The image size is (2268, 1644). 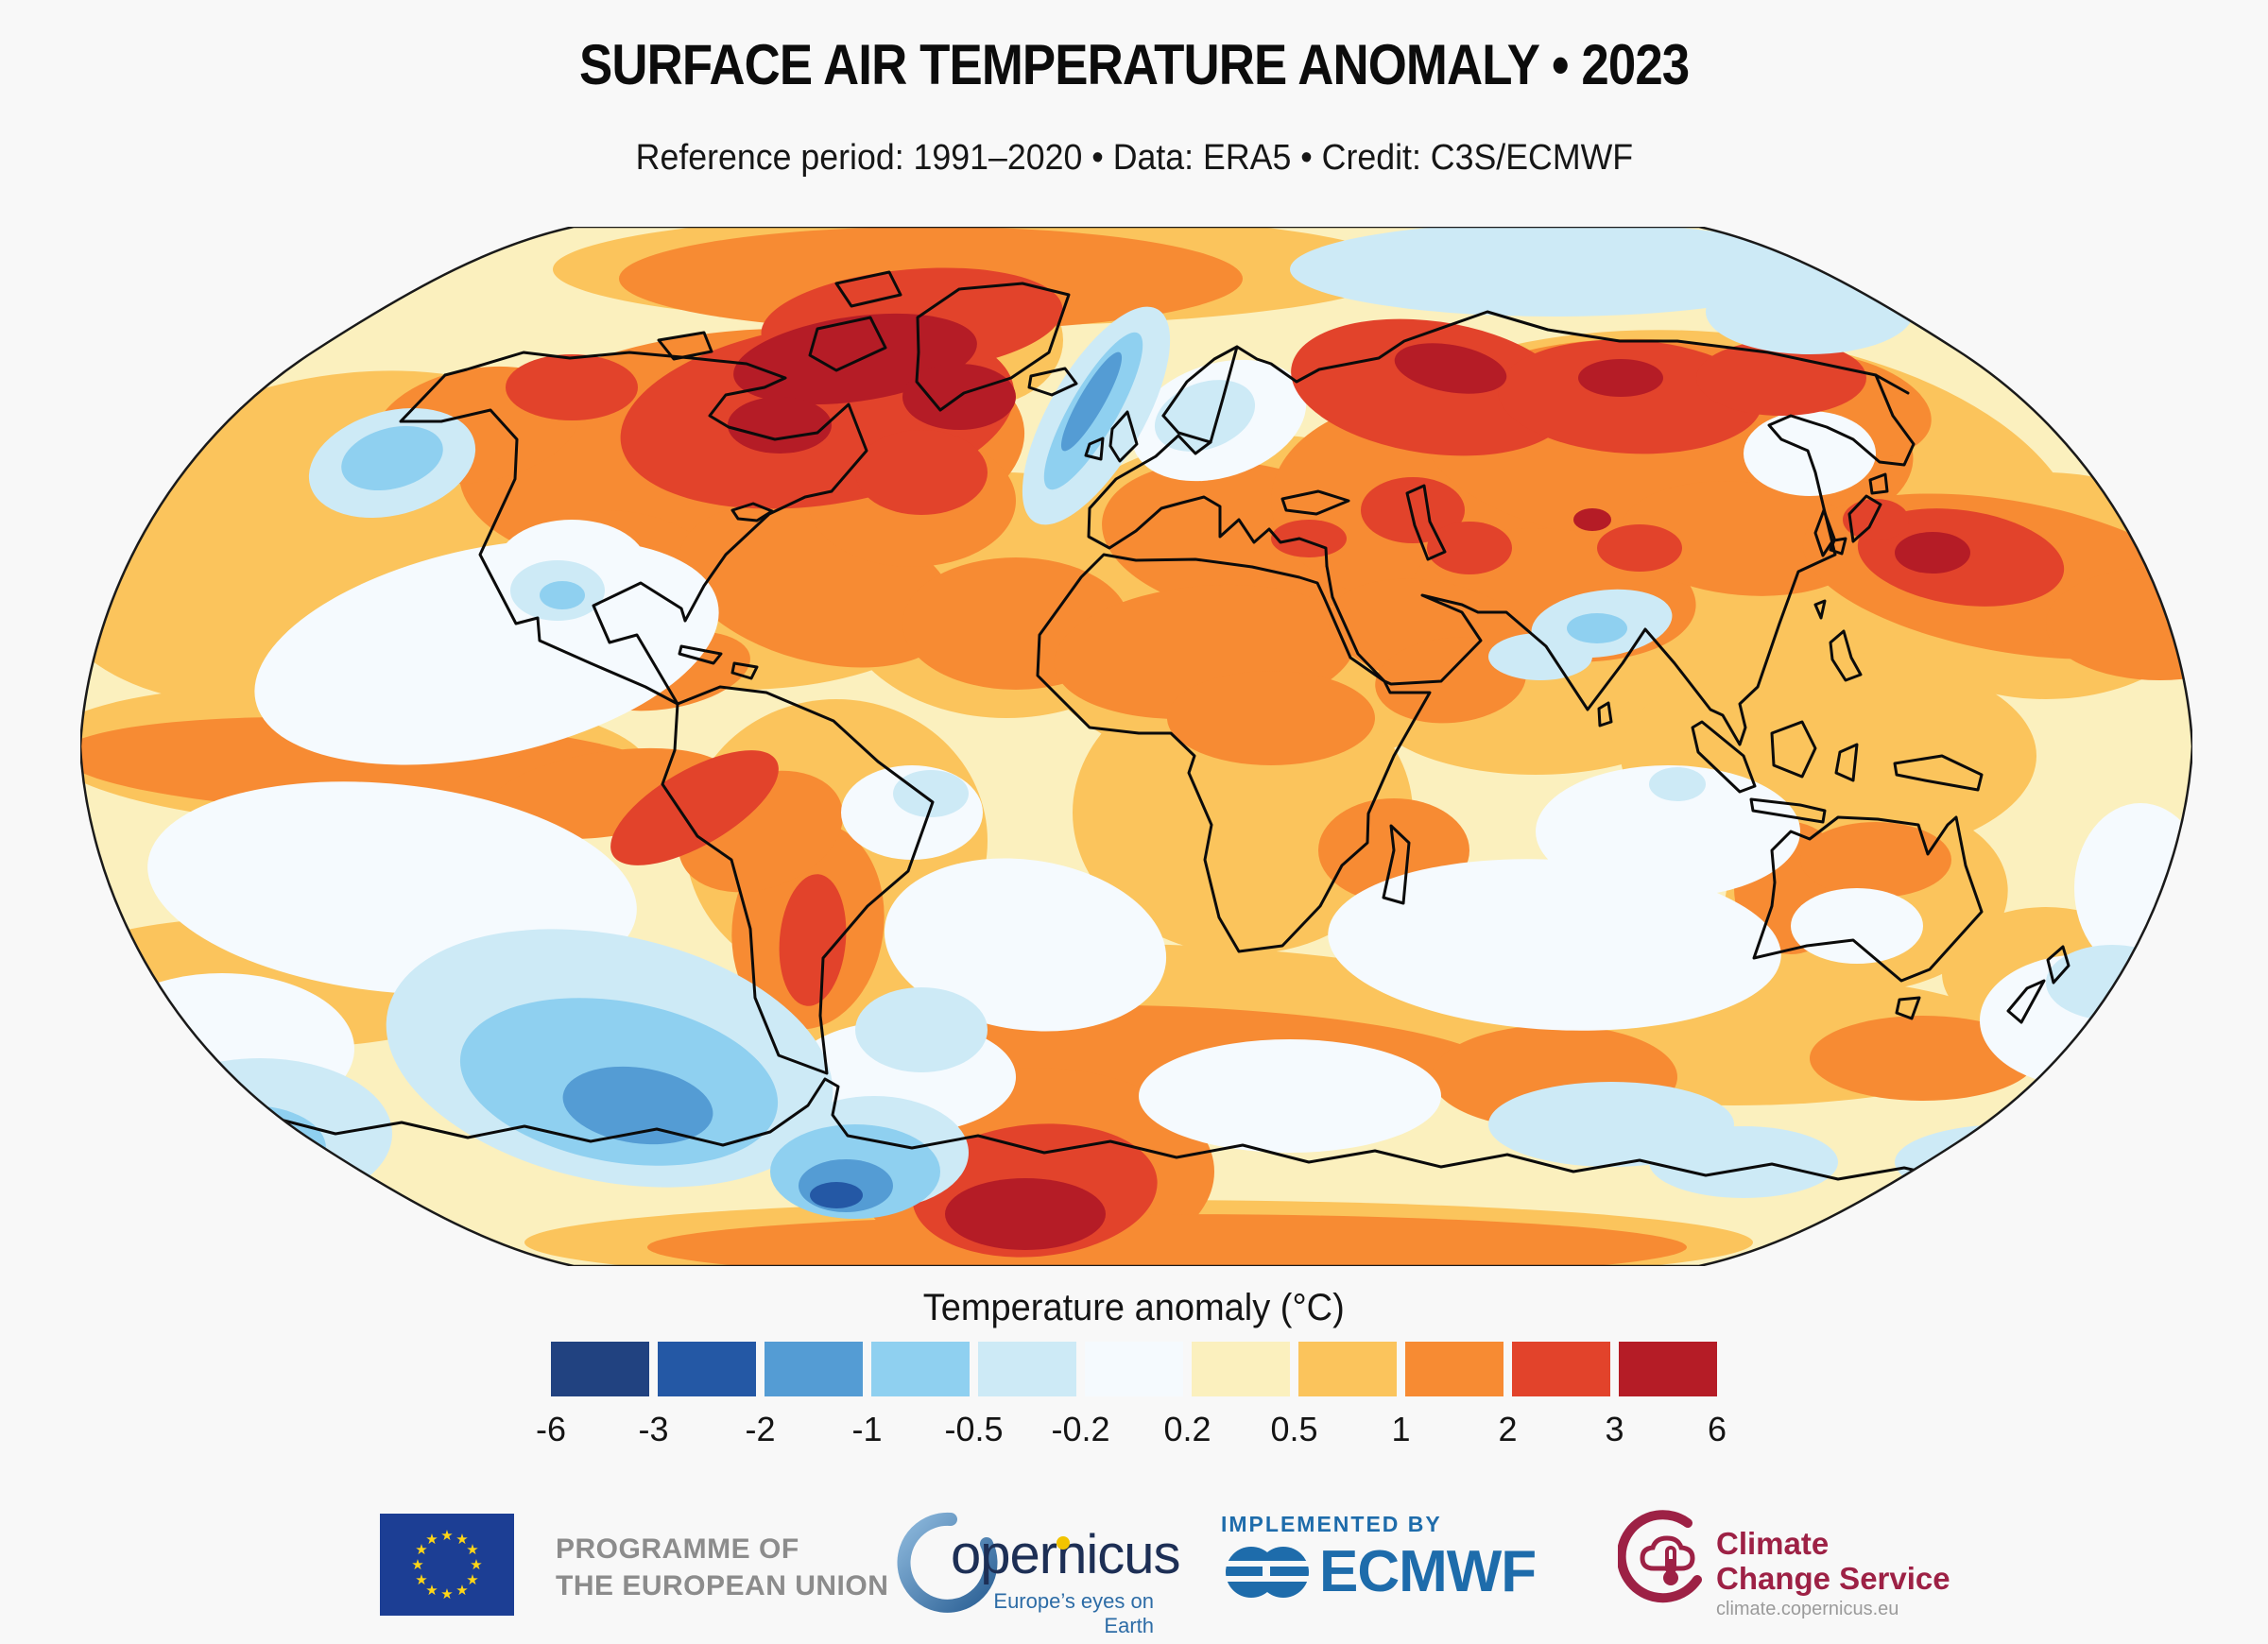 What do you see at coordinates (974, 1429) in the screenshot?
I see `legend-tick-label: -0.5` at bounding box center [974, 1429].